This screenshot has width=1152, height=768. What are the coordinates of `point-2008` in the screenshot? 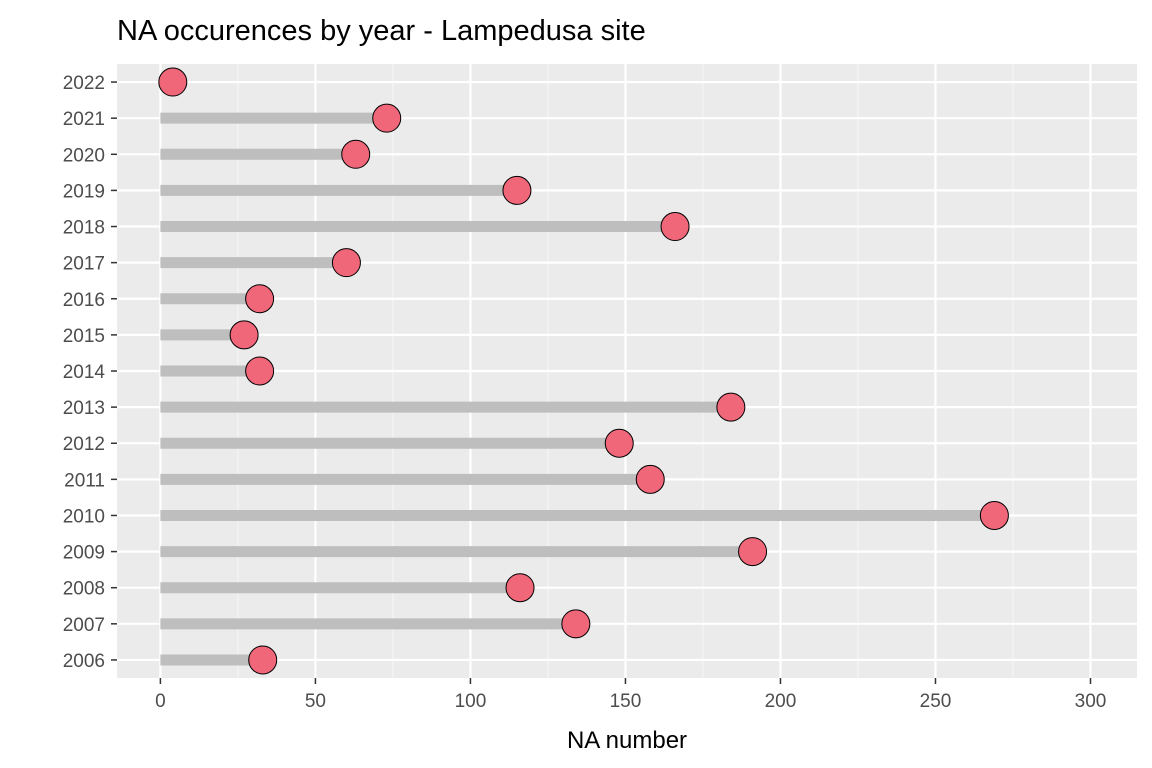 It's located at (520, 588).